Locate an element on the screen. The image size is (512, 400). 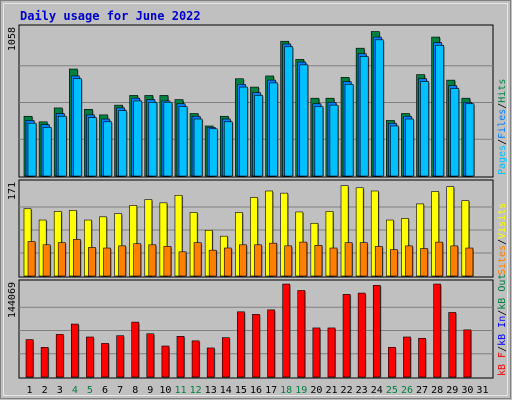
x-tick-label-day-16: 16 is located at coordinates (256, 390).